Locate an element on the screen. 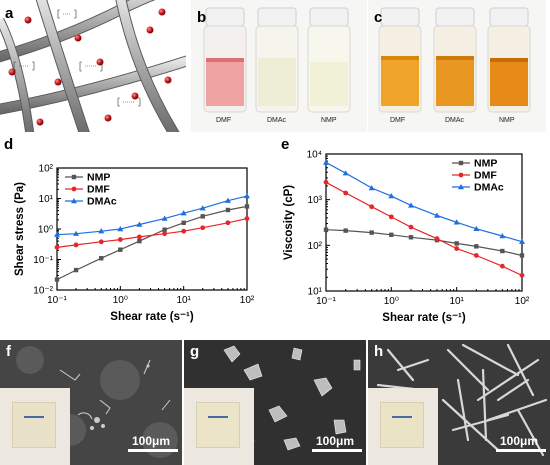 This screenshot has height=465, width=550. y-axis-label: Viscosity (cP) is located at coordinates (289, 222).